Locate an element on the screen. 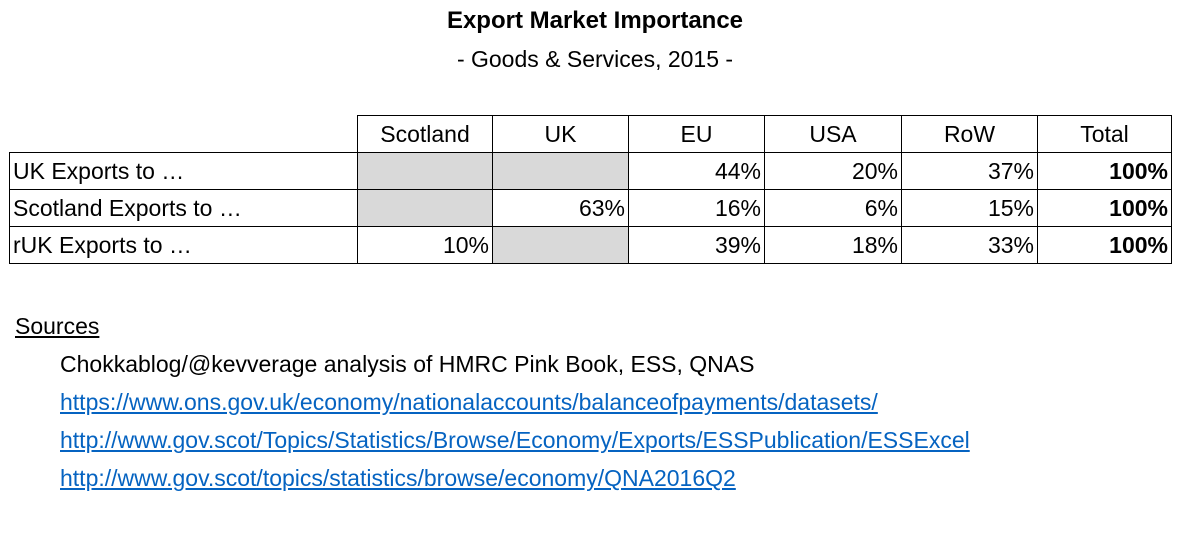  table-row: UK Exports to … 44% 20% 37% 100% is located at coordinates (590, 171).